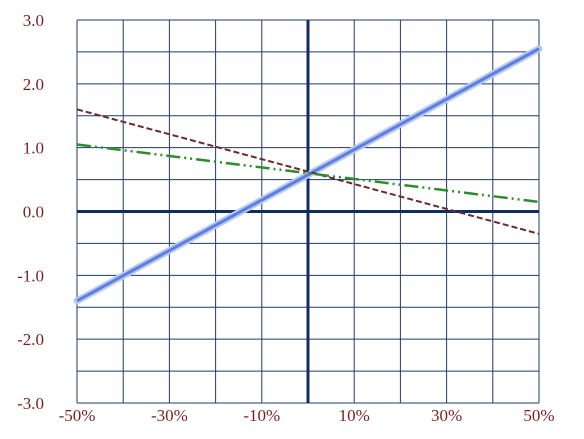  Describe the element at coordinates (33, 20) in the screenshot. I see `y-tick-label: 3.0` at that location.